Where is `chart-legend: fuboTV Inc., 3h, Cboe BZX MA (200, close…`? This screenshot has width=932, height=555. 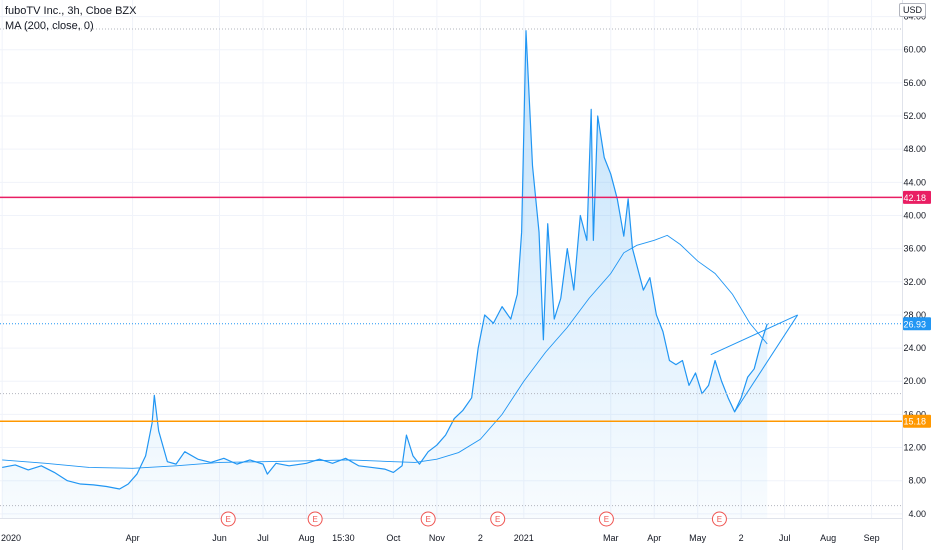
chart-legend: fuboTV Inc., 3h, Cboe BZX MA (200, close… is located at coordinates (70, 19).